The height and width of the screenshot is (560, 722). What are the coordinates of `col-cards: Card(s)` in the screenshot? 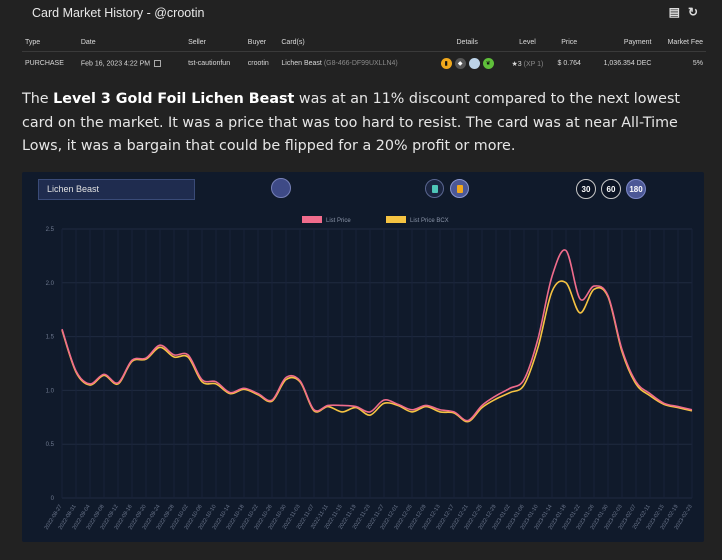 It's located at (354, 44).